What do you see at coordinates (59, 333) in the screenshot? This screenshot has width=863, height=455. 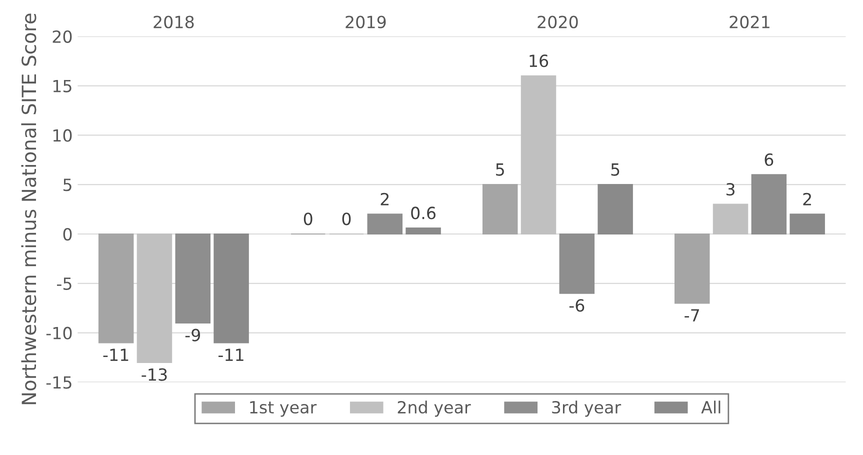 I see `y-tick-label: -10` at bounding box center [59, 333].